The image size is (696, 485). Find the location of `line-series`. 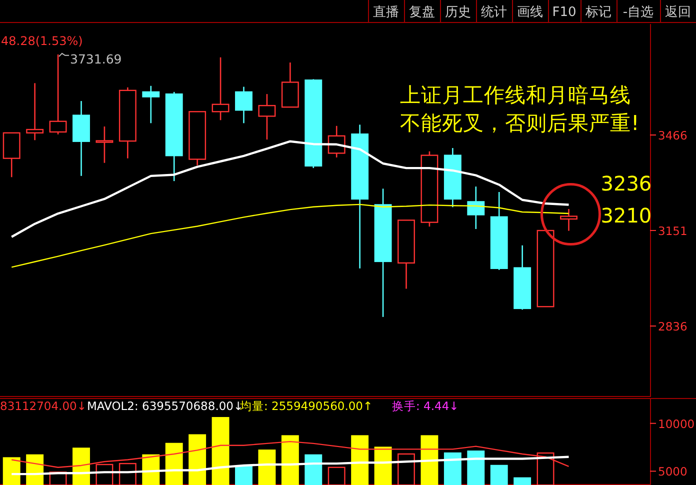

line-series is located at coordinates (290, 466).